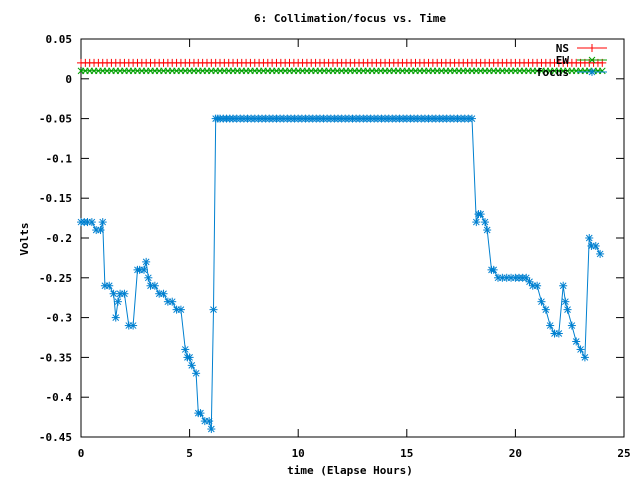  What do you see at coordinates (59, 238) in the screenshot?
I see `y-tick-label: -0.2` at bounding box center [59, 238].